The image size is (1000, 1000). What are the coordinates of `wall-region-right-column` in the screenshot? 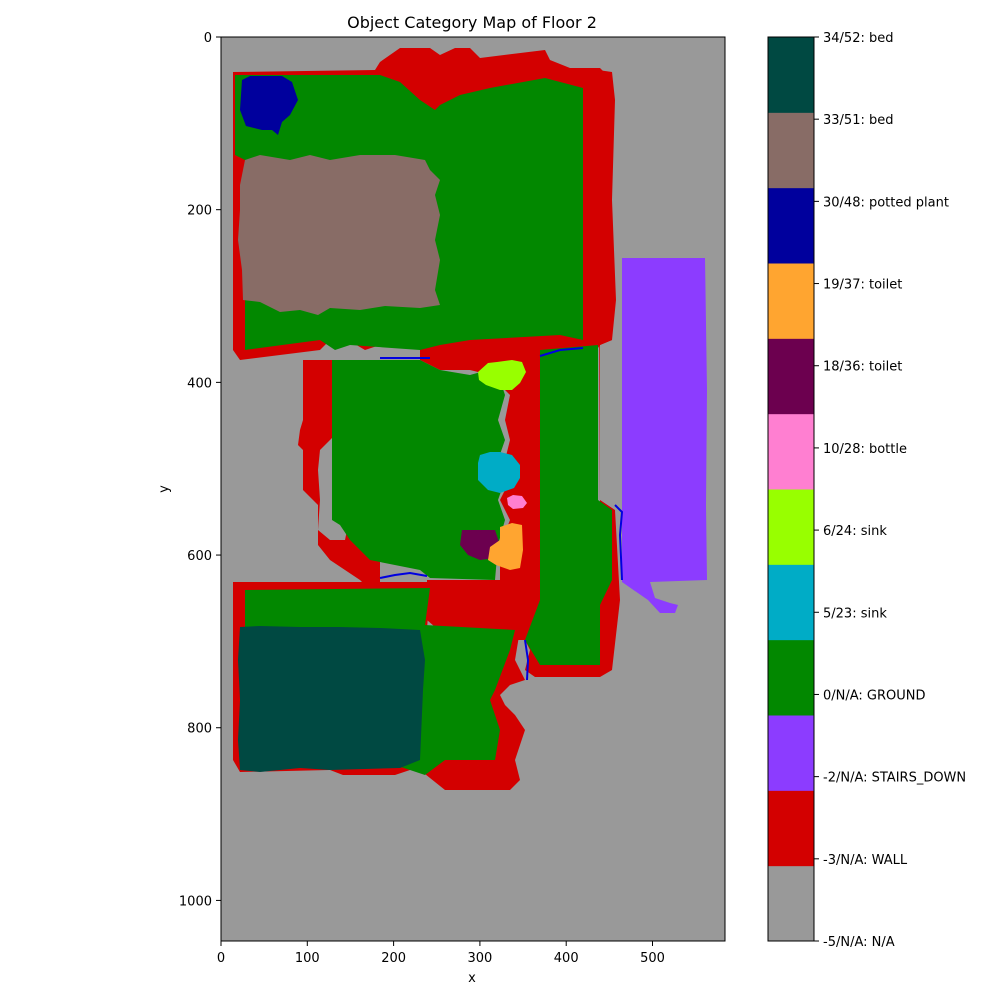 It's located at (572, 373).